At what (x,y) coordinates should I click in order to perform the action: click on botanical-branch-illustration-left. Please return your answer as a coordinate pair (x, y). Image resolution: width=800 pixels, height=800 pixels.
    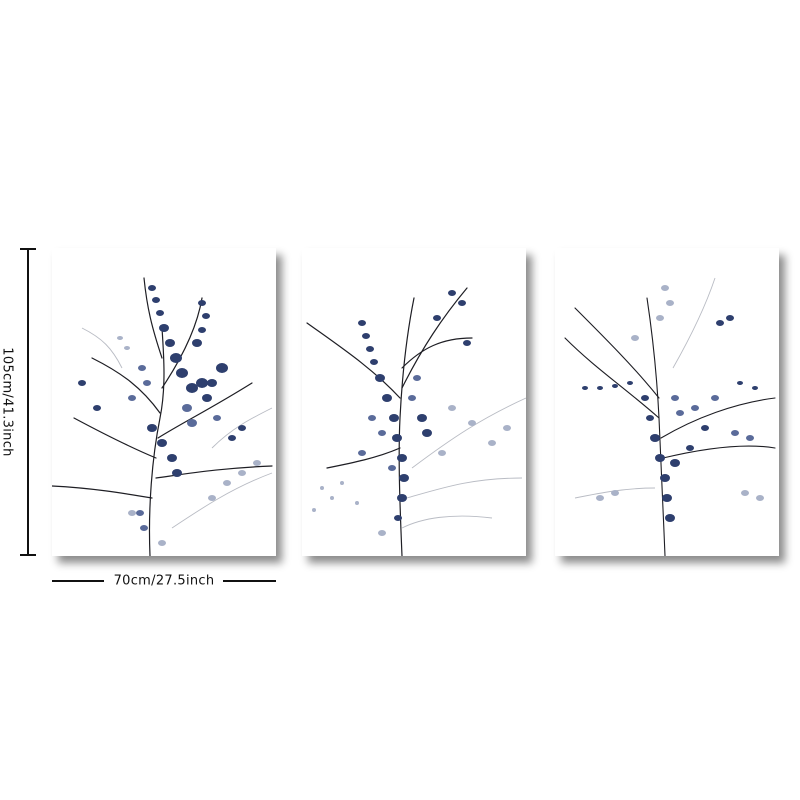
    Looking at the image, I should click on (162, 416).